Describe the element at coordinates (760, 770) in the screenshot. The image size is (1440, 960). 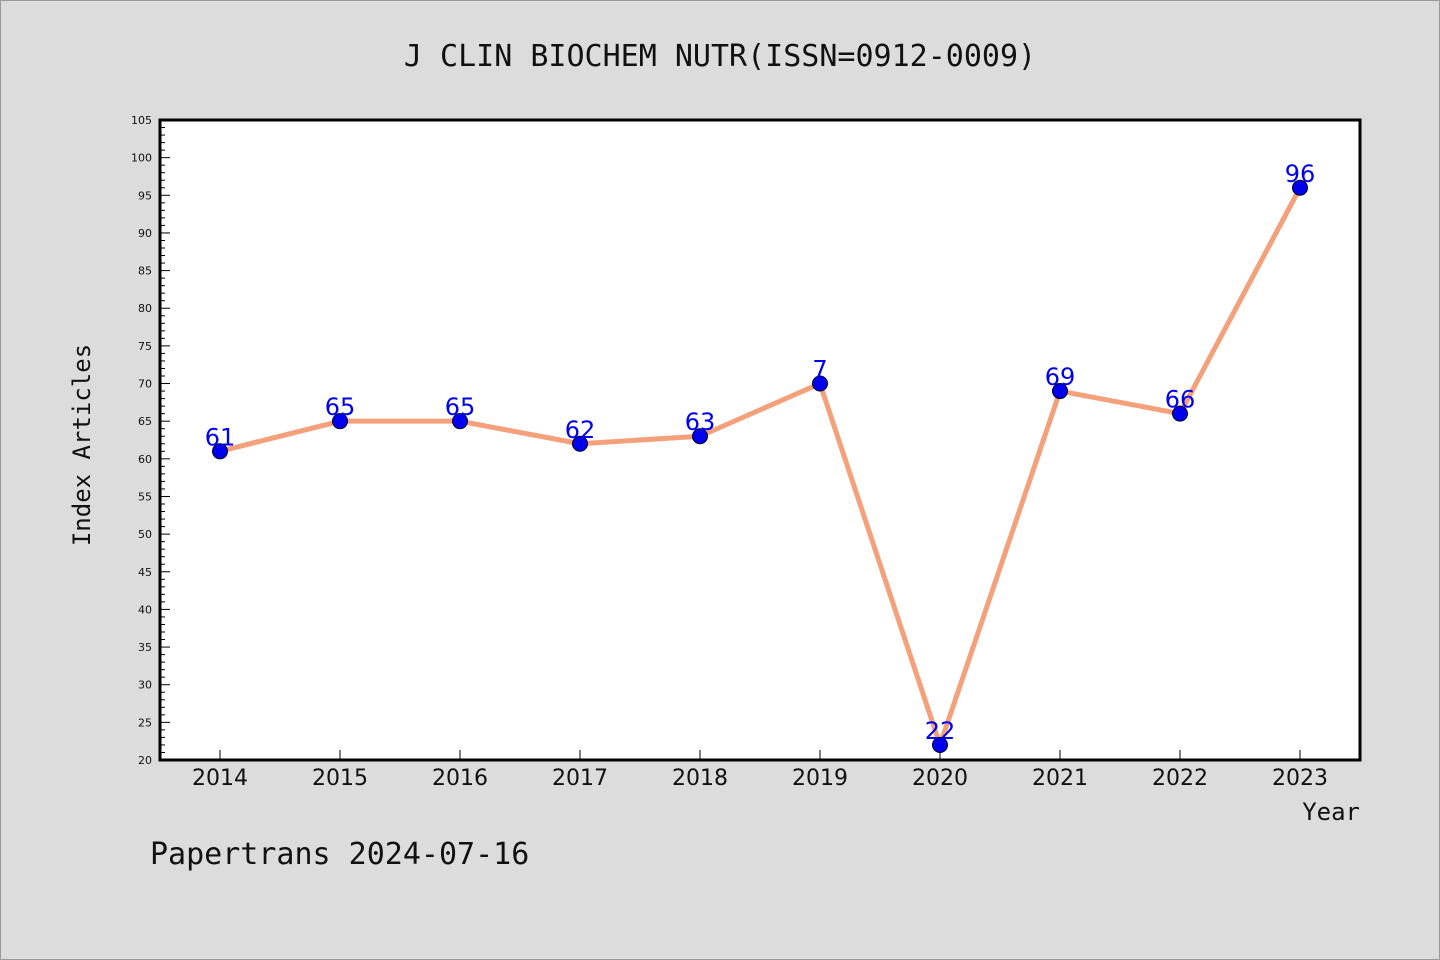
I see `x-axis: 2014 2015 2016 2017 2018 2019 2020 2021 2022 2023` at that location.